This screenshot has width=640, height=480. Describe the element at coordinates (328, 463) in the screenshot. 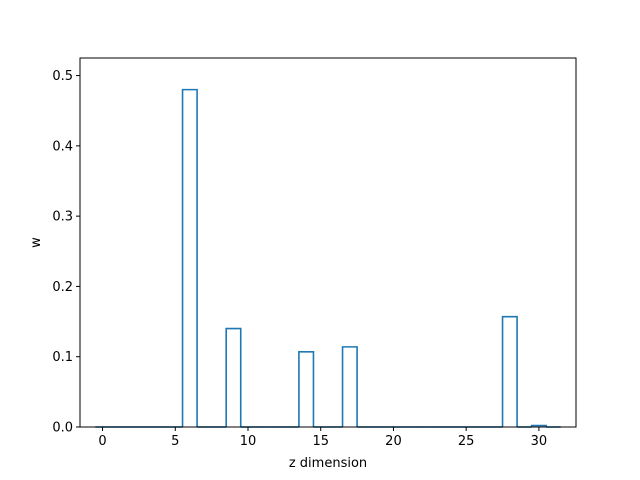

I see `x-axis-label: z dimension` at that location.